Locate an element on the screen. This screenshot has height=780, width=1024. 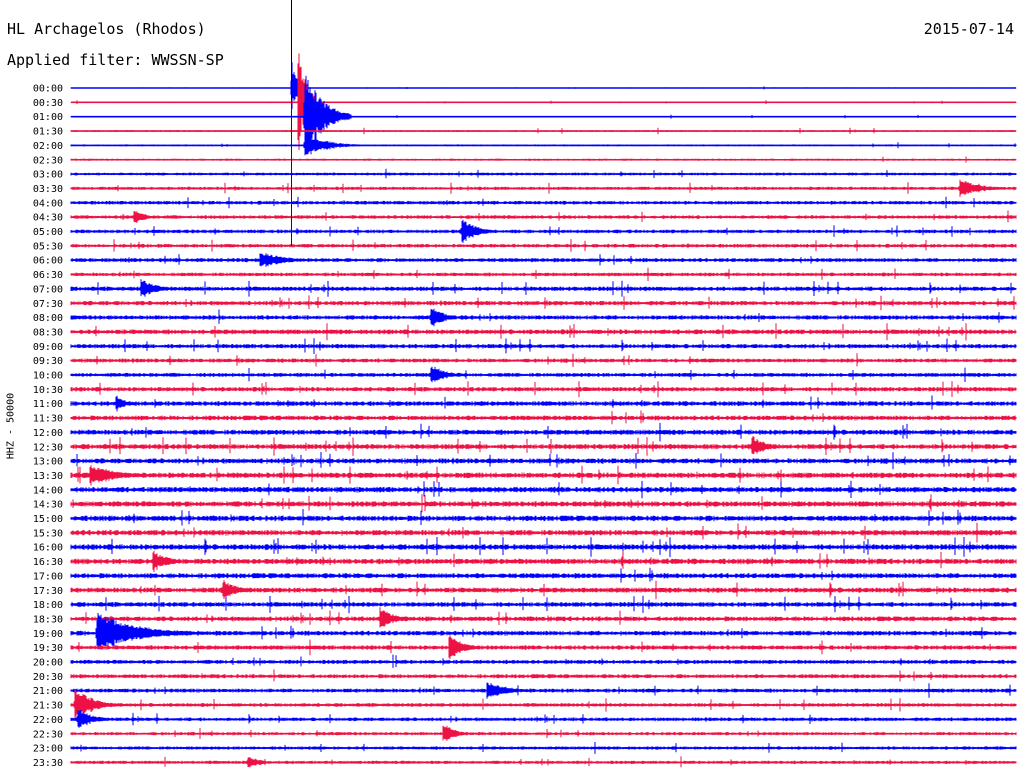
row-time-label: 09:00 is located at coordinates (48, 347).